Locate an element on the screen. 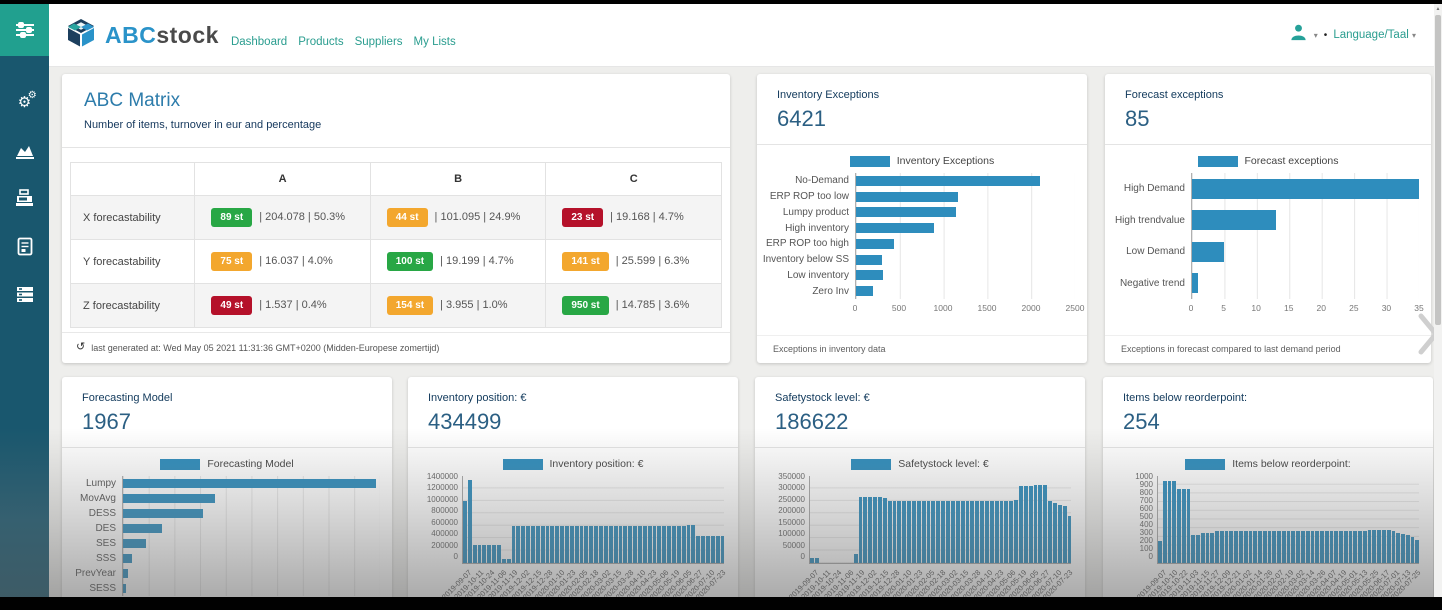 This screenshot has width=1442, height=610. card-value: 6421 is located at coordinates (801, 118).